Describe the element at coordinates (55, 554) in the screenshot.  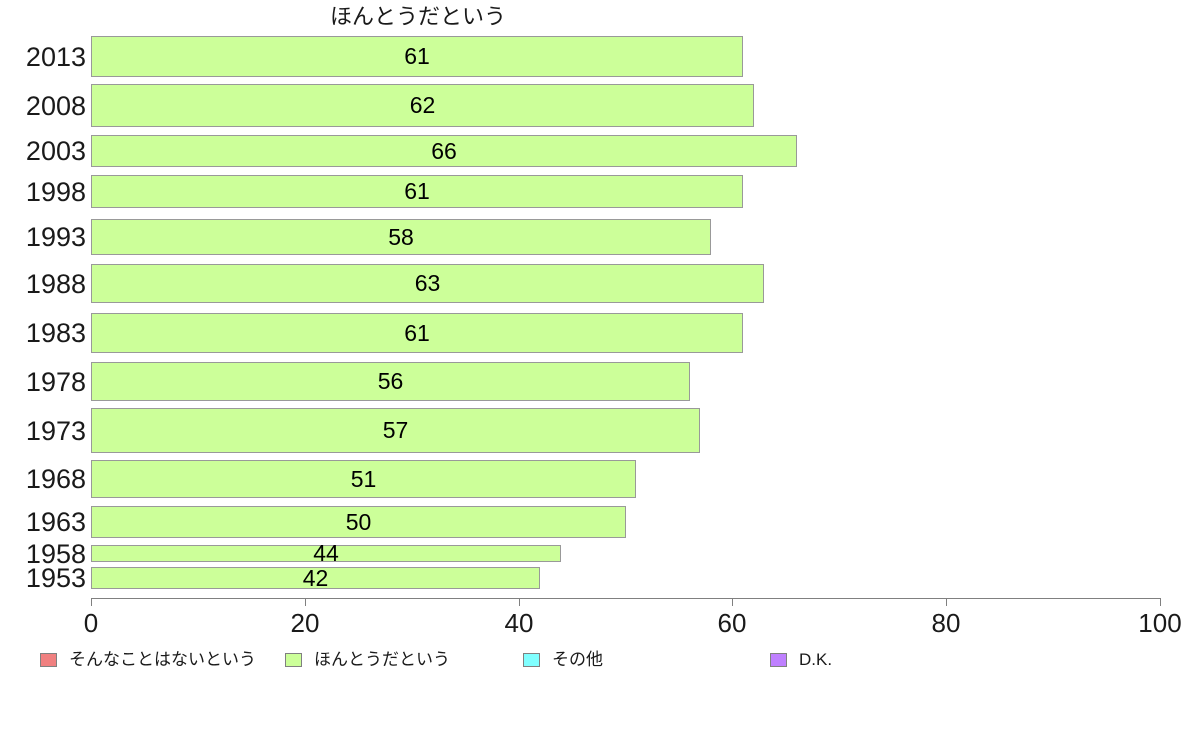
I see `category-label-1958: 1958` at that location.